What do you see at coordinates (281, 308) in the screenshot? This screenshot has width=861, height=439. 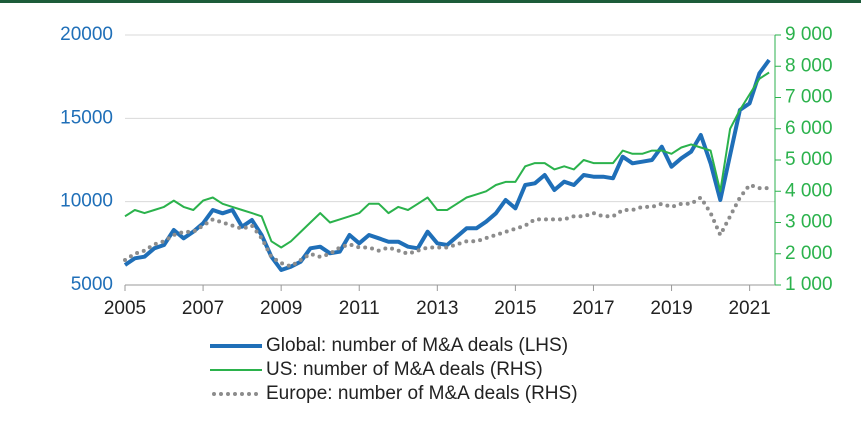 I see `x-tick-label: 2009` at bounding box center [281, 308].